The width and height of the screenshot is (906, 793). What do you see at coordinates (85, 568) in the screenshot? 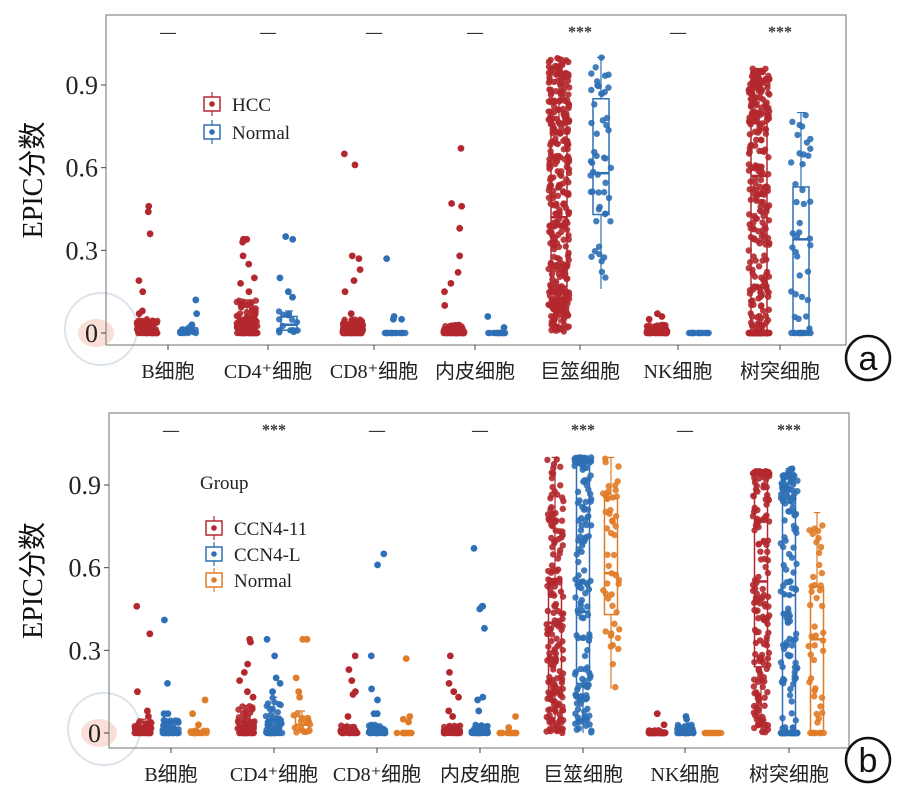
I see `y-tick-label: 0.6` at bounding box center [85, 568].